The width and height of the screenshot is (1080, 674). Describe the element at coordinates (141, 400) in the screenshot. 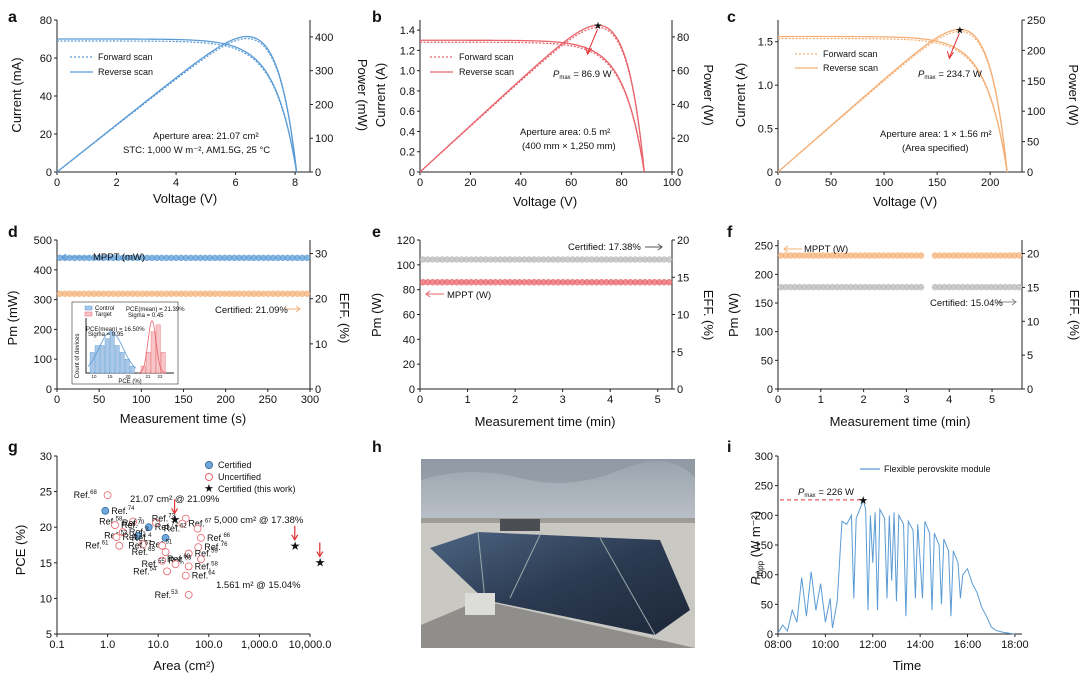

I see `x-tick-label-d: 100` at that location.